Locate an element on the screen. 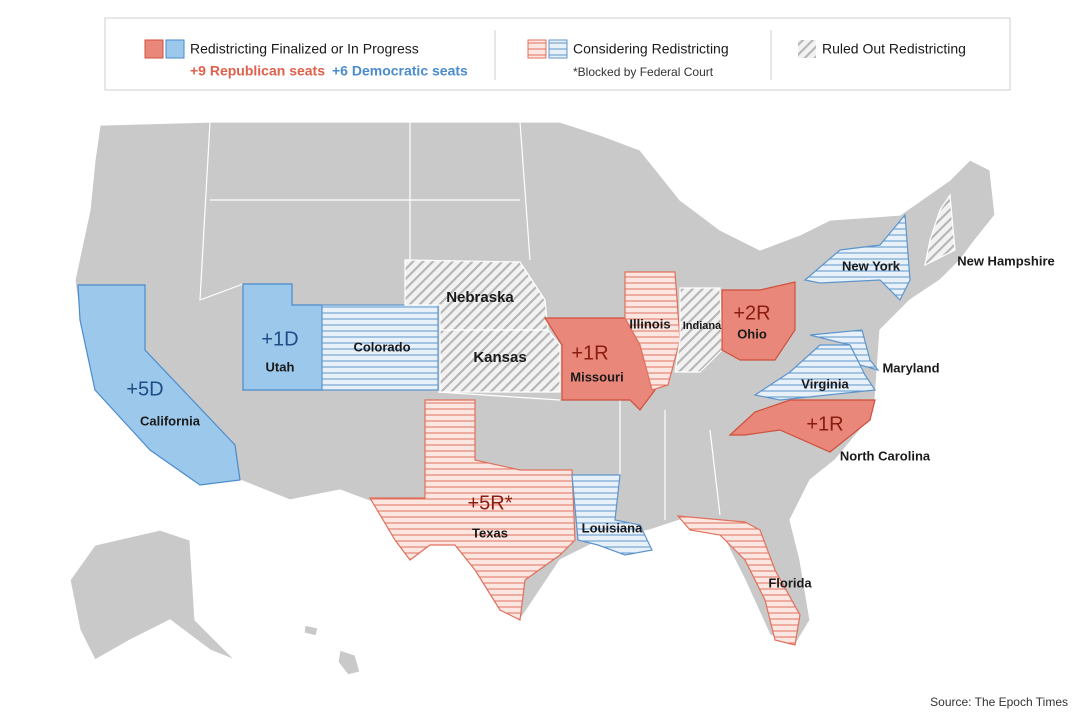 This screenshot has height=720, width=1080. source: Source: The Epoch Times is located at coordinates (999, 702).